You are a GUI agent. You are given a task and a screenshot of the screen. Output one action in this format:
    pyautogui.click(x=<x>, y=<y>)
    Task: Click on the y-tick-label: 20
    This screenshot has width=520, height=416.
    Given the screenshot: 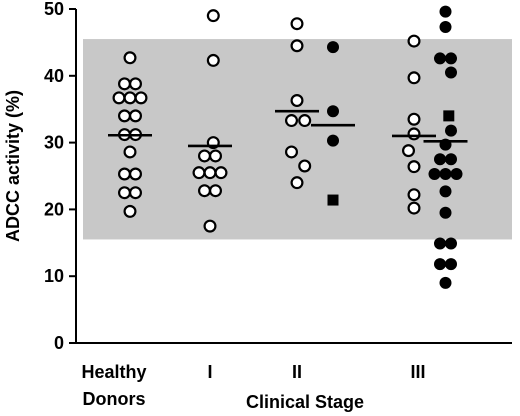 What is the action you would take?
    pyautogui.click(x=54, y=209)
    